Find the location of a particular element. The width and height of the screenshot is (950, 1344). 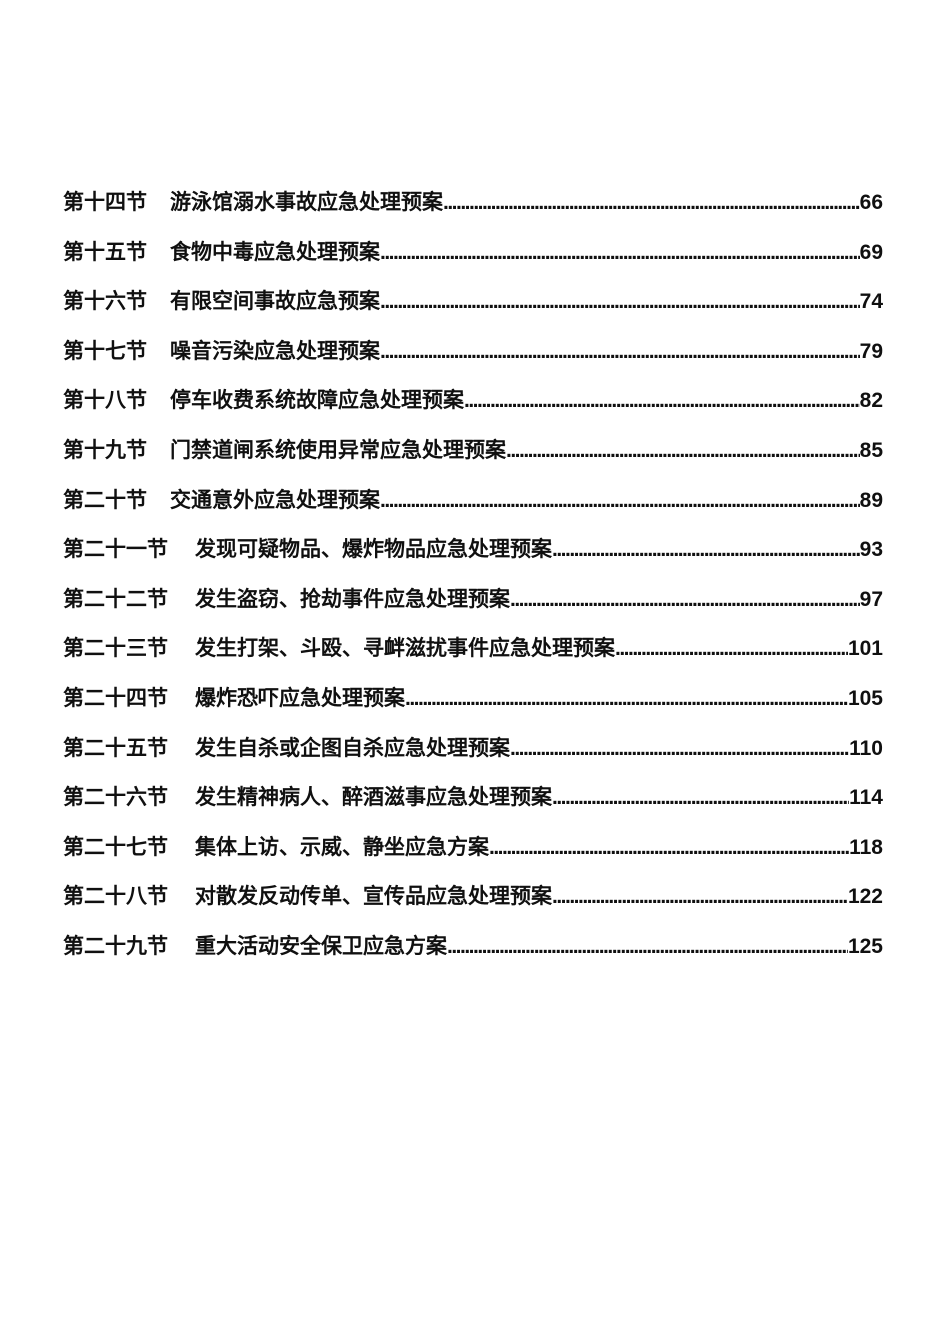

toc-entry-title: 门禁道闸系统使用异常应急处理预案 is located at coordinates (338, 450).